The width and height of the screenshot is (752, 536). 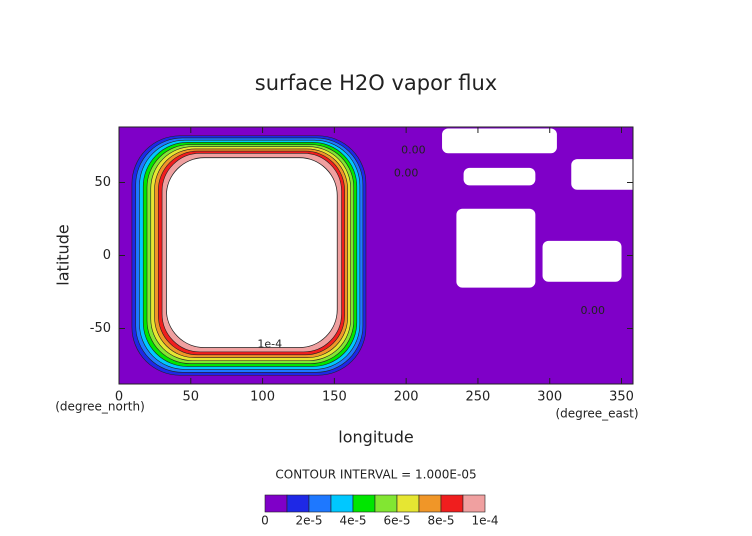 What do you see at coordinates (406, 397) in the screenshot?
I see `x-tick-label: 200` at bounding box center [406, 397].